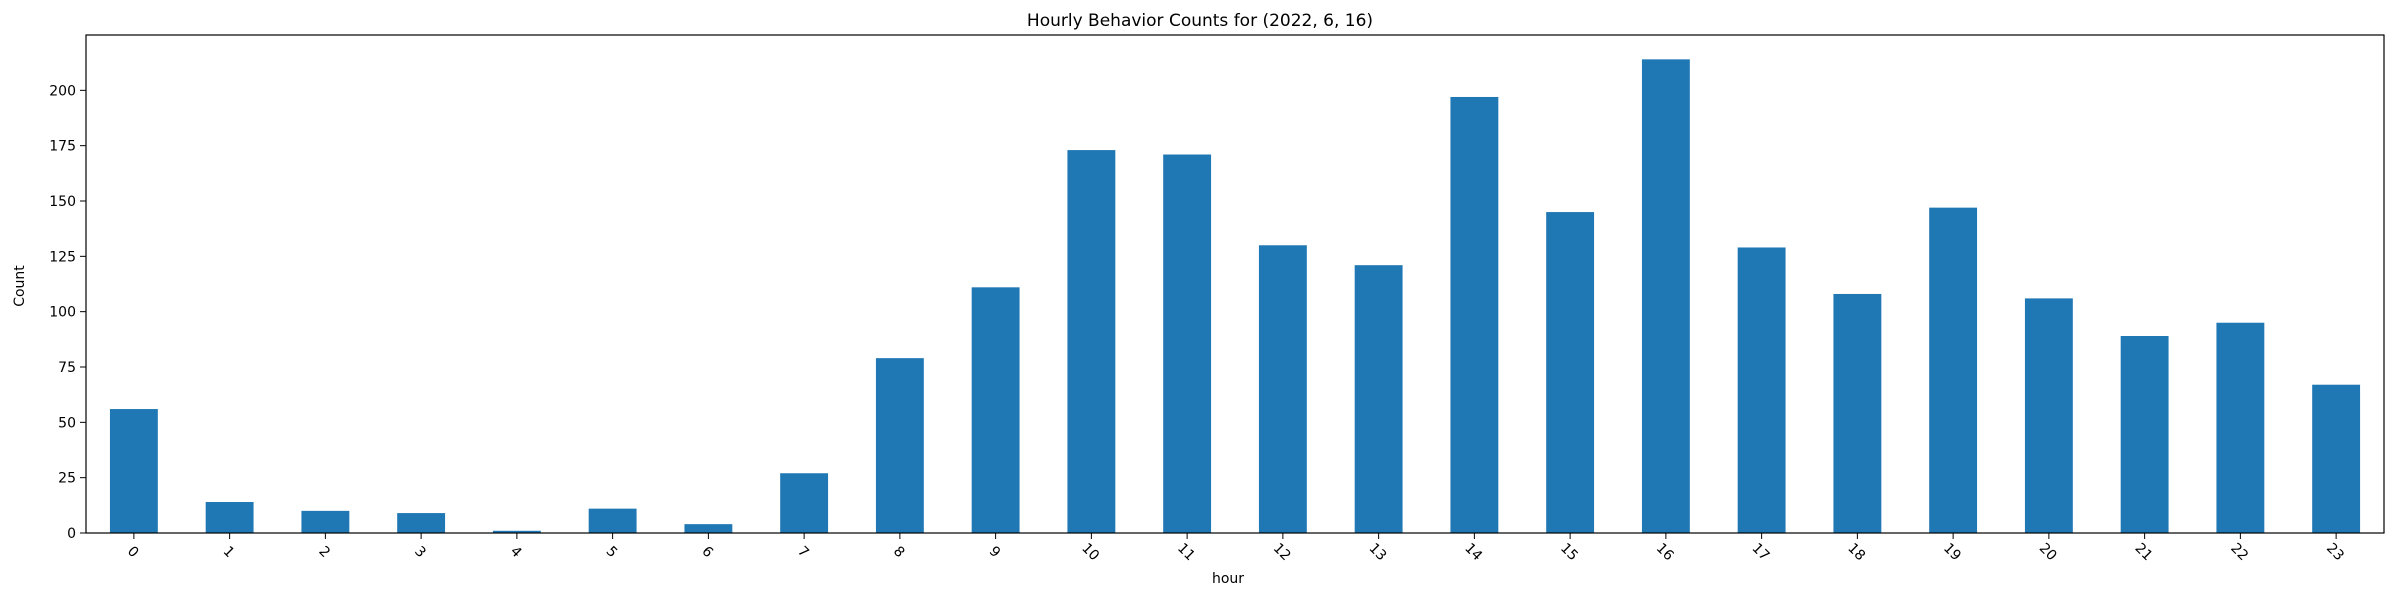 This screenshot has height=600, width=2400. I want to click on x-tick-label: 2, so click(324, 552).